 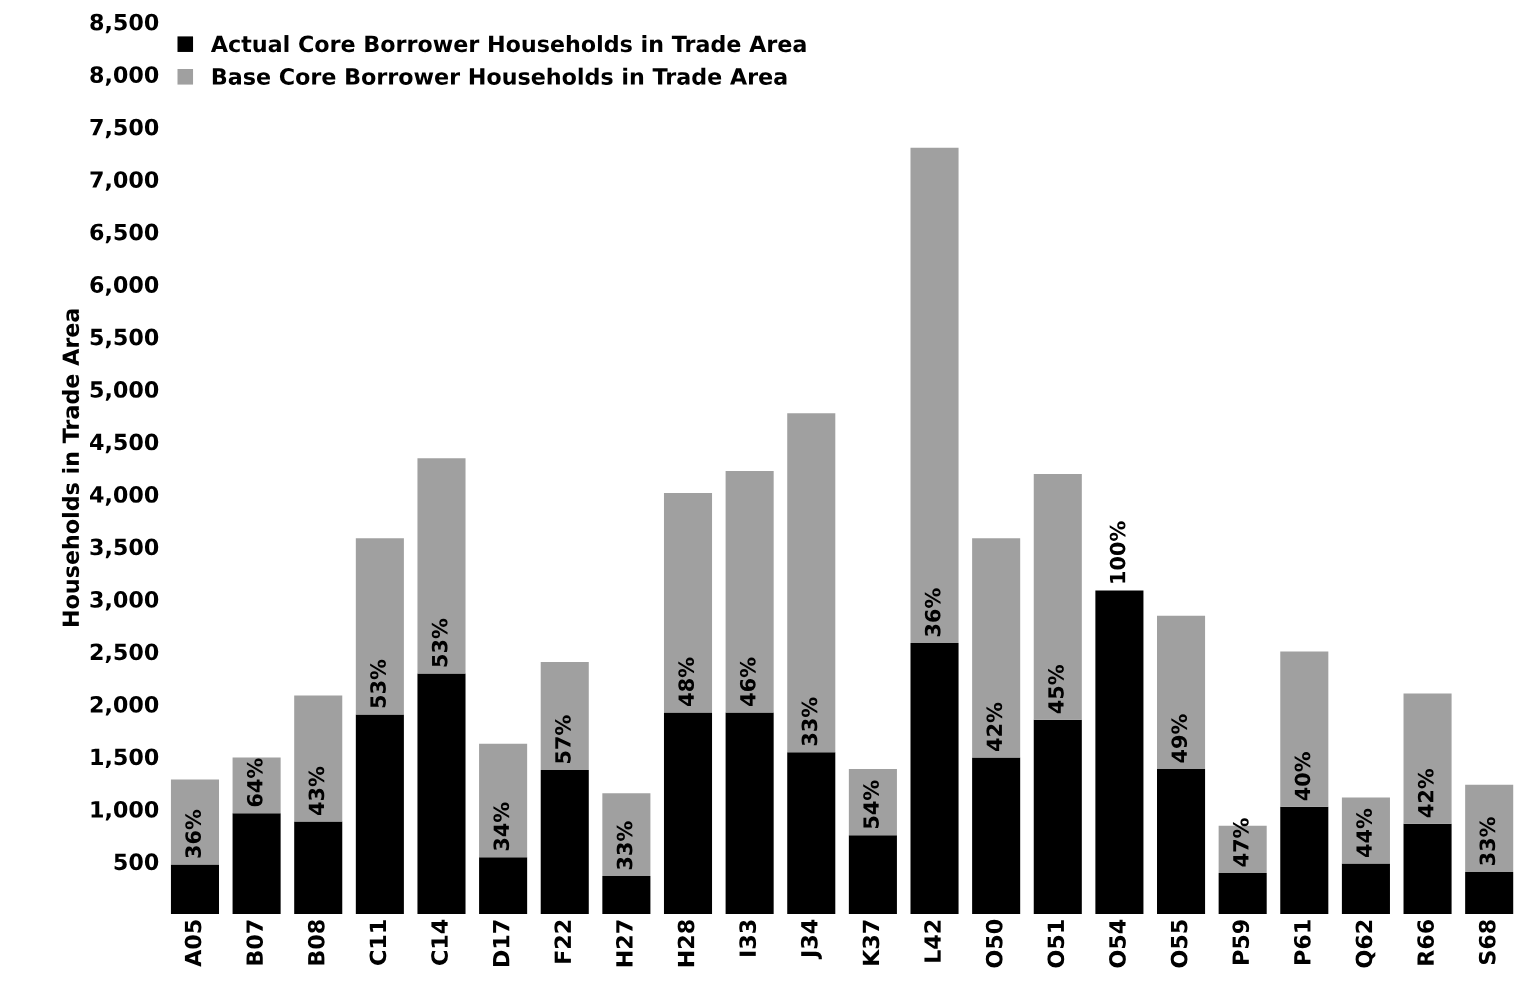 I want to click on y-tick-label: 3,500, so click(x=124, y=548).